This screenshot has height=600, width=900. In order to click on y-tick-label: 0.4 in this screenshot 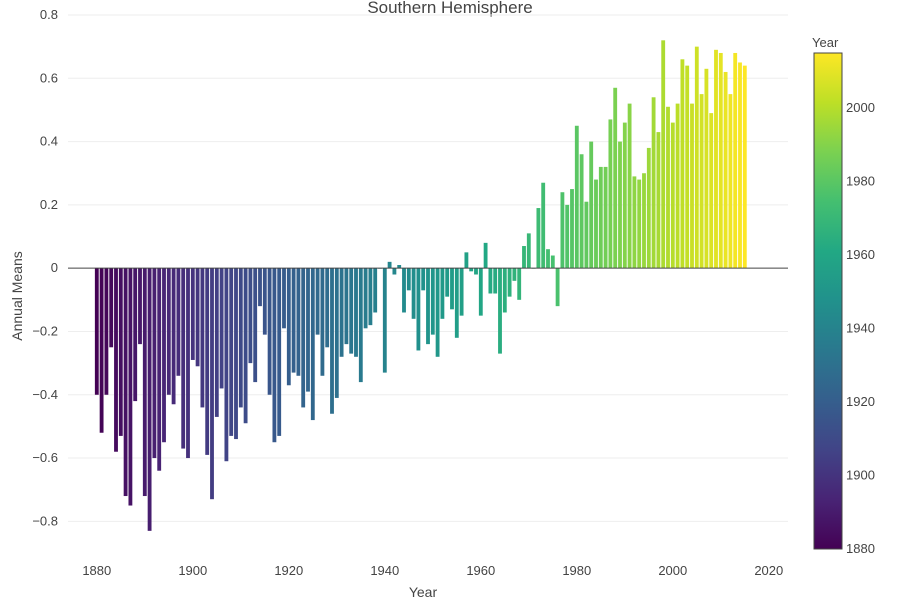, I will do `click(49, 141)`.